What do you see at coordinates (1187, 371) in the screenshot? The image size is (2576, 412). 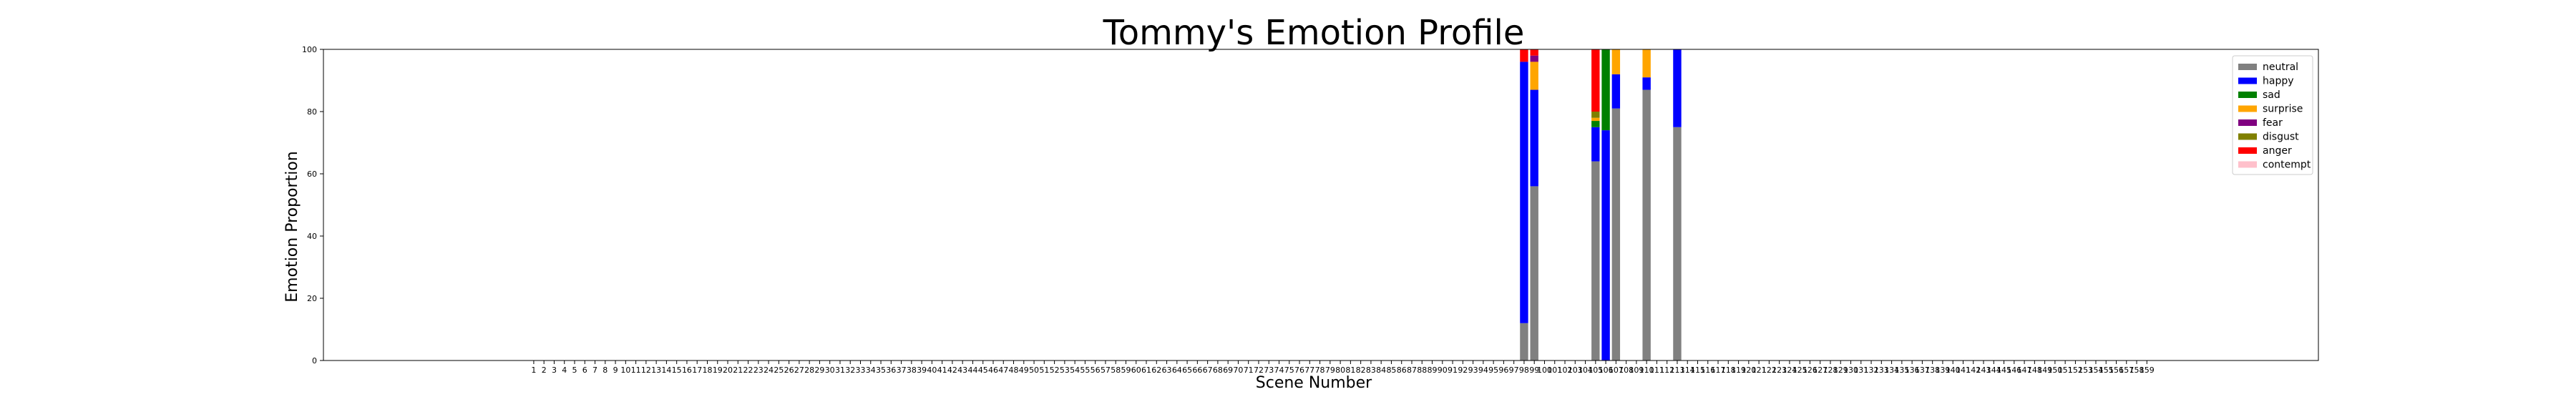 I see `x-tick-label: 65` at bounding box center [1187, 371].